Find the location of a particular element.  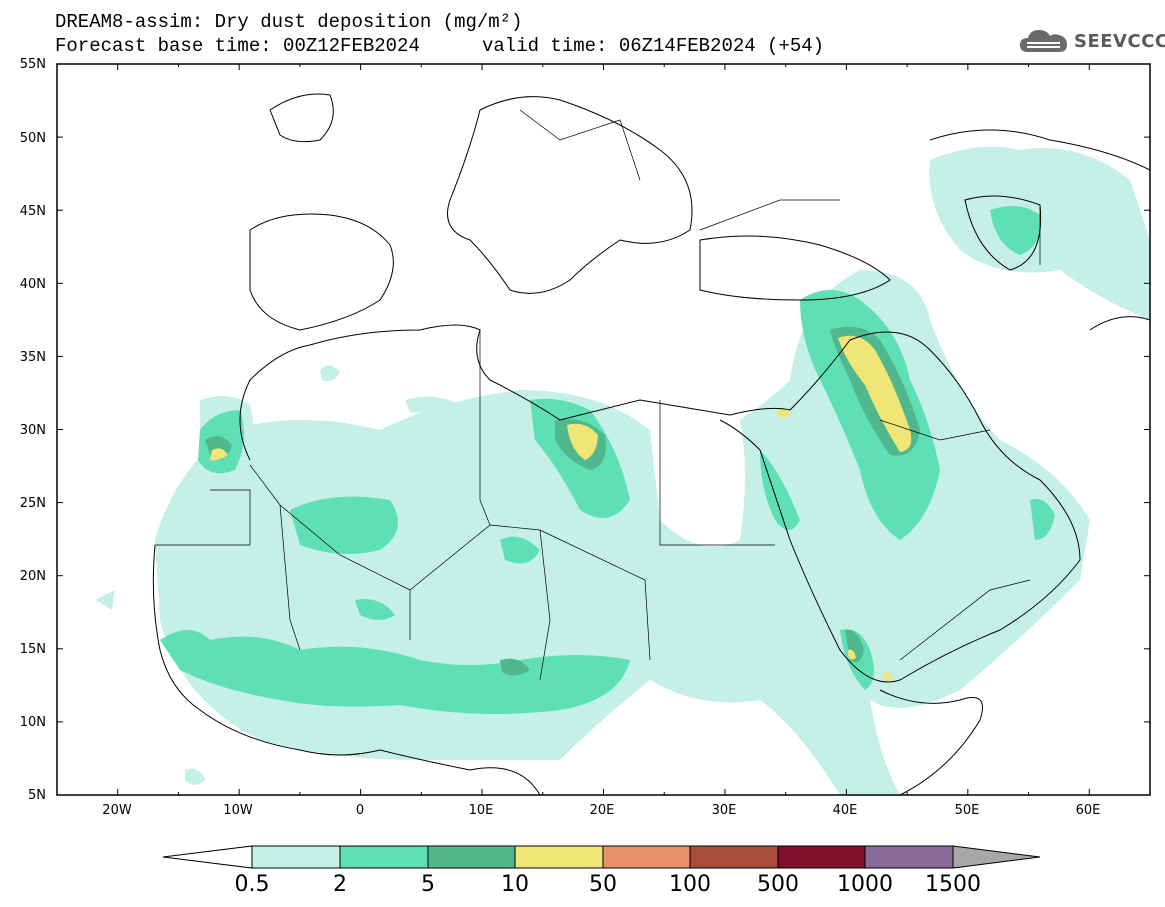

colorbar-under-arrow is located at coordinates (207, 857).